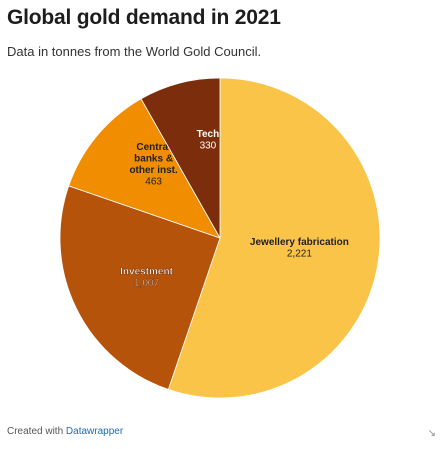 The image size is (444, 449). What do you see at coordinates (299, 253) in the screenshot?
I see `slice-value: 2,221` at bounding box center [299, 253].